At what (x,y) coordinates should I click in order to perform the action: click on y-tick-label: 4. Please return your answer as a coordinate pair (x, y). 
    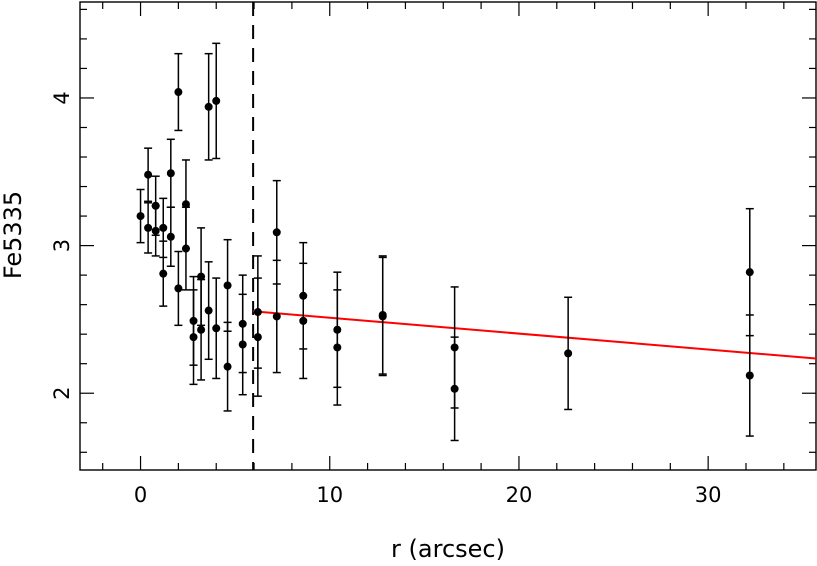
    Looking at the image, I should click on (62, 97).